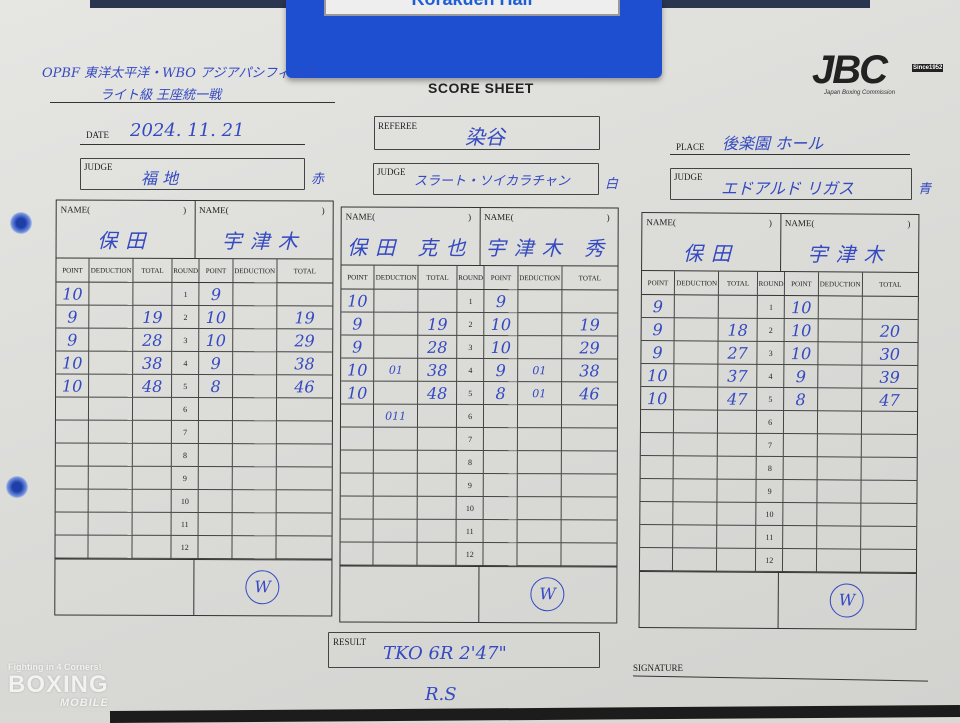  I want to click on blue-total-cell: 46, so click(304, 387).